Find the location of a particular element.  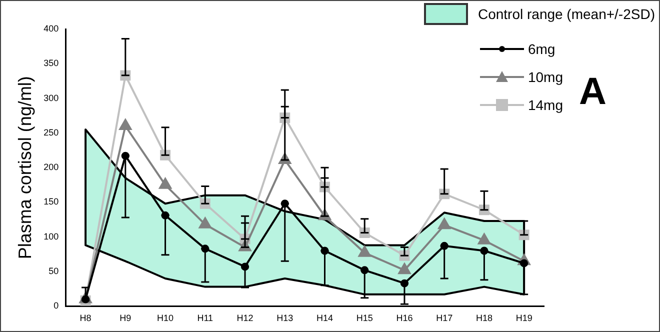

x-tick-label: H8 is located at coordinates (86, 318).